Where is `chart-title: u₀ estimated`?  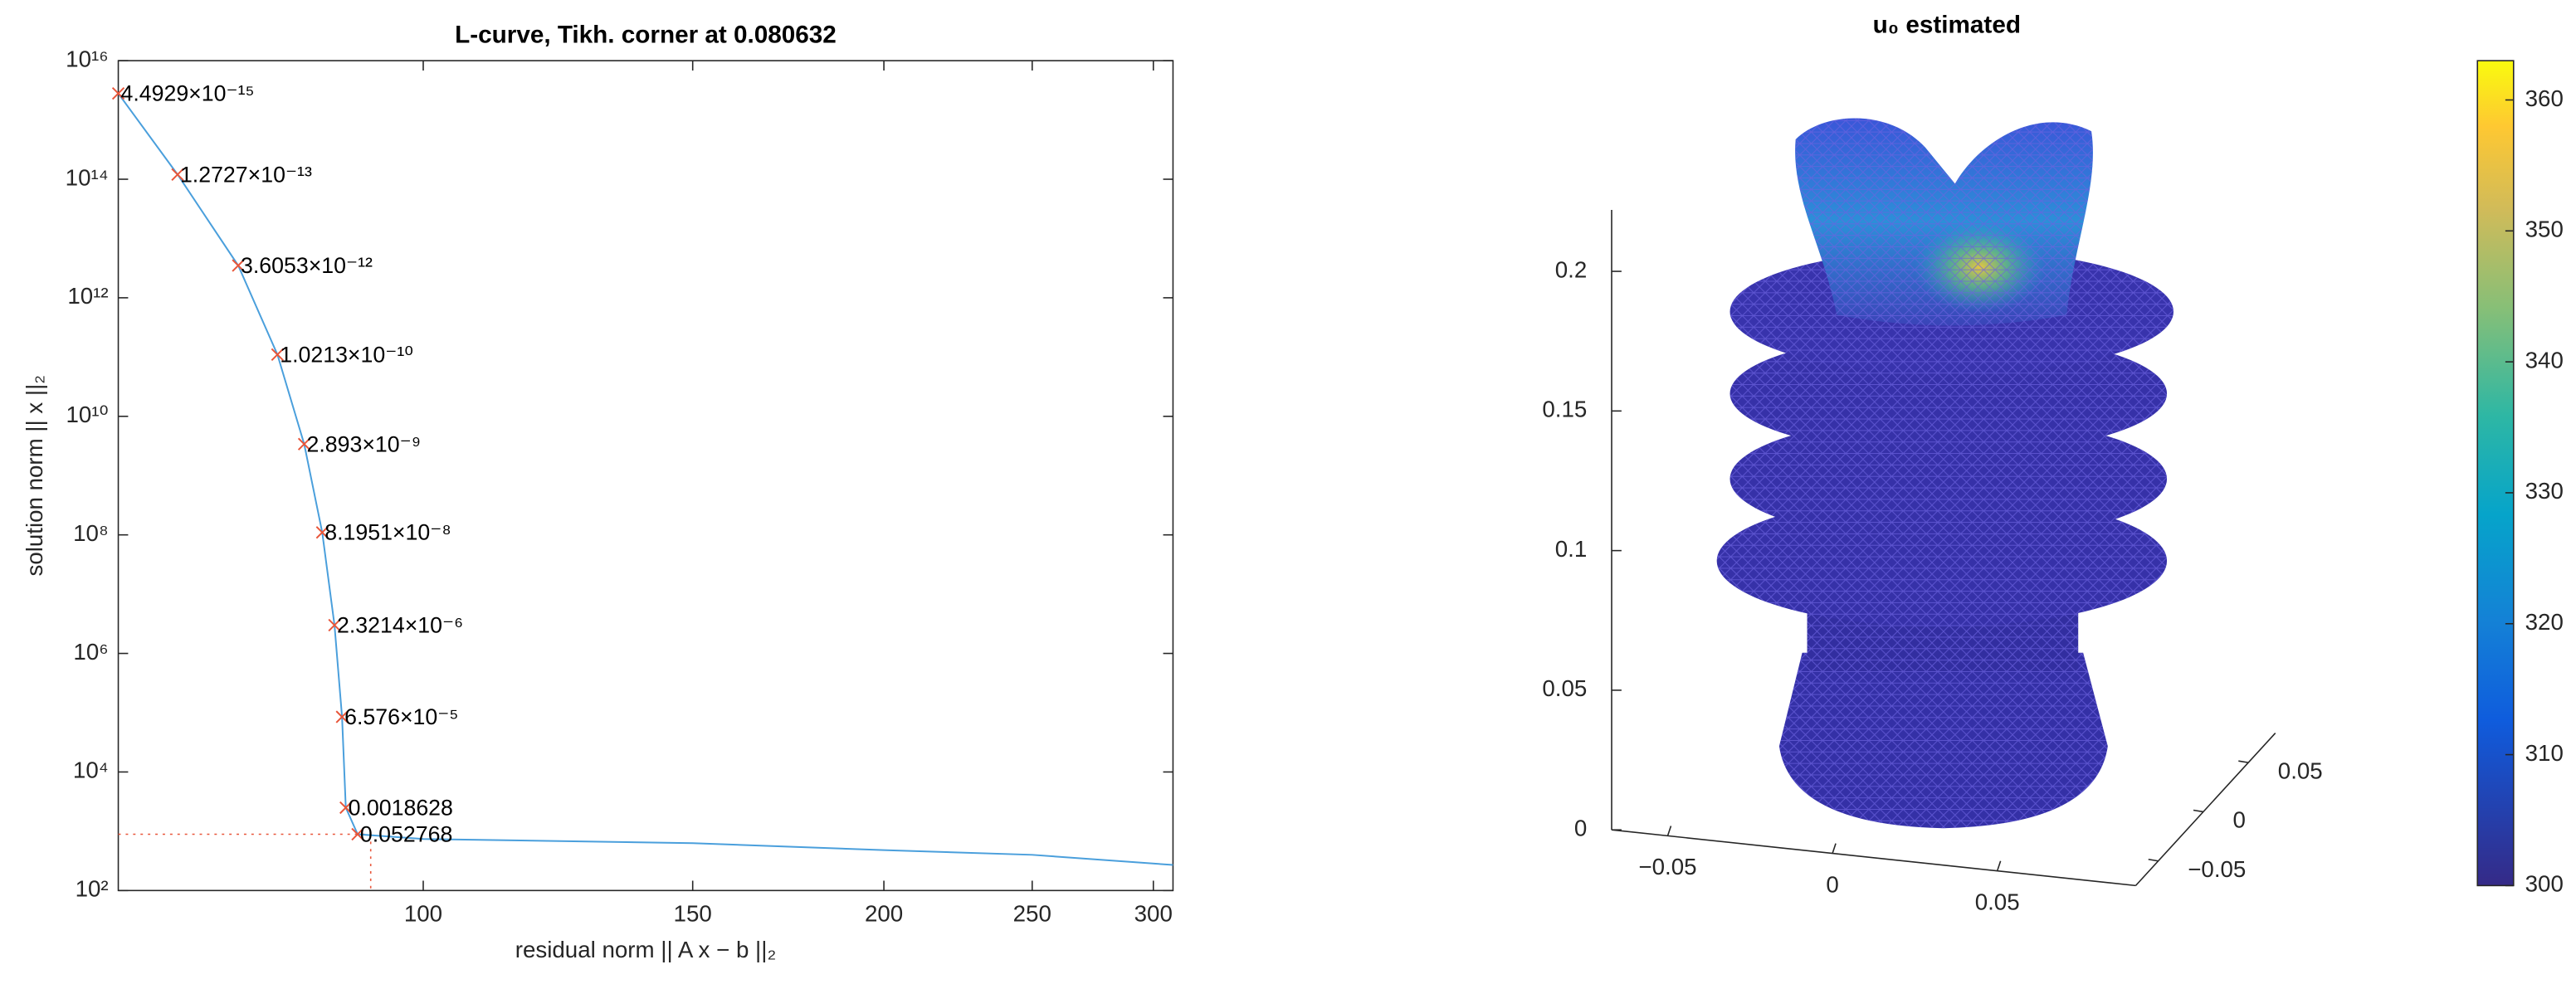
chart-title: u₀ estimated is located at coordinates (1947, 24).